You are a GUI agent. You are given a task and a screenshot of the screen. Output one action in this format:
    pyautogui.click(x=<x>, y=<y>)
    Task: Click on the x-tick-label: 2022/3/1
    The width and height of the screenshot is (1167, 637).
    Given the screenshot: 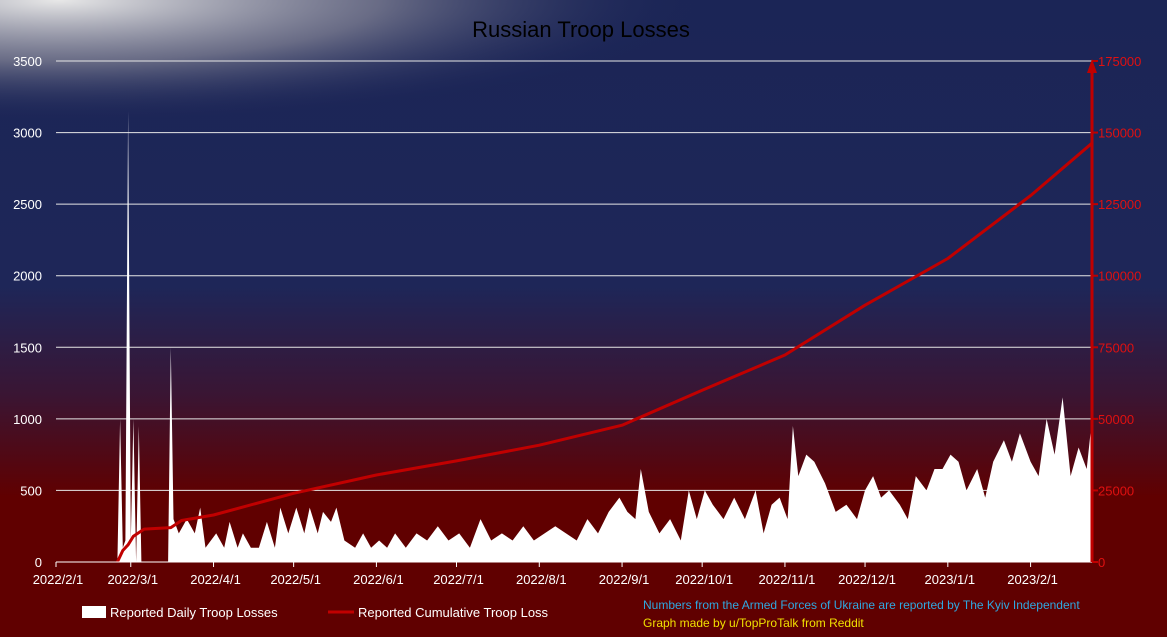 What is the action you would take?
    pyautogui.click(x=132, y=579)
    